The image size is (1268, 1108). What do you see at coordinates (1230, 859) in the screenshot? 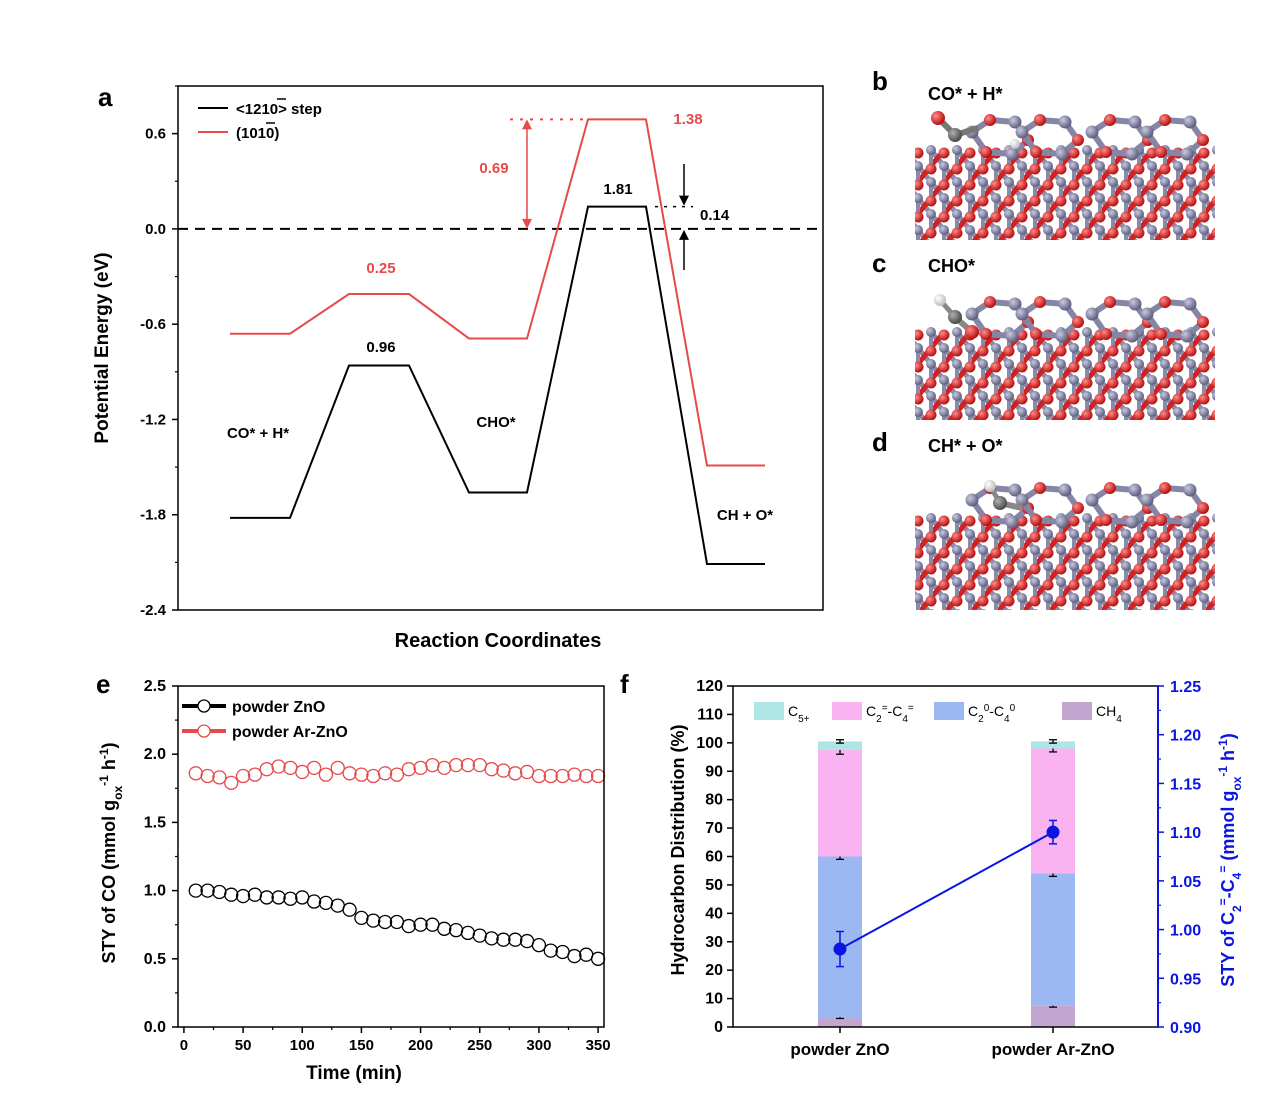
I see `y-axis-title-right: STY of C2=-C4= (mmol gox-1 h-1)` at bounding box center [1230, 859].